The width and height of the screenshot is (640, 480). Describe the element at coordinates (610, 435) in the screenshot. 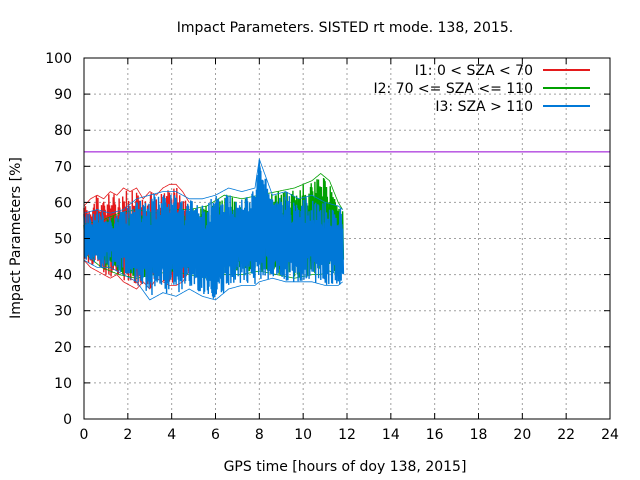

I see `x-tick-label: 24` at that location.